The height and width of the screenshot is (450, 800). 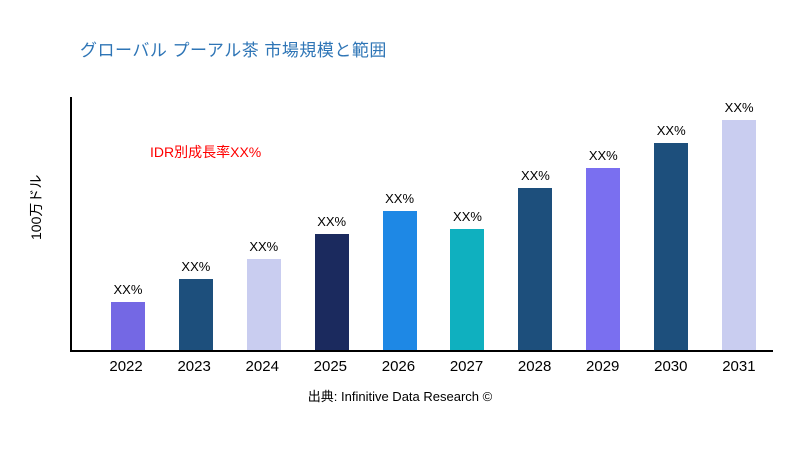 I want to click on x-tick-2024: 2024, so click(x=262, y=366).